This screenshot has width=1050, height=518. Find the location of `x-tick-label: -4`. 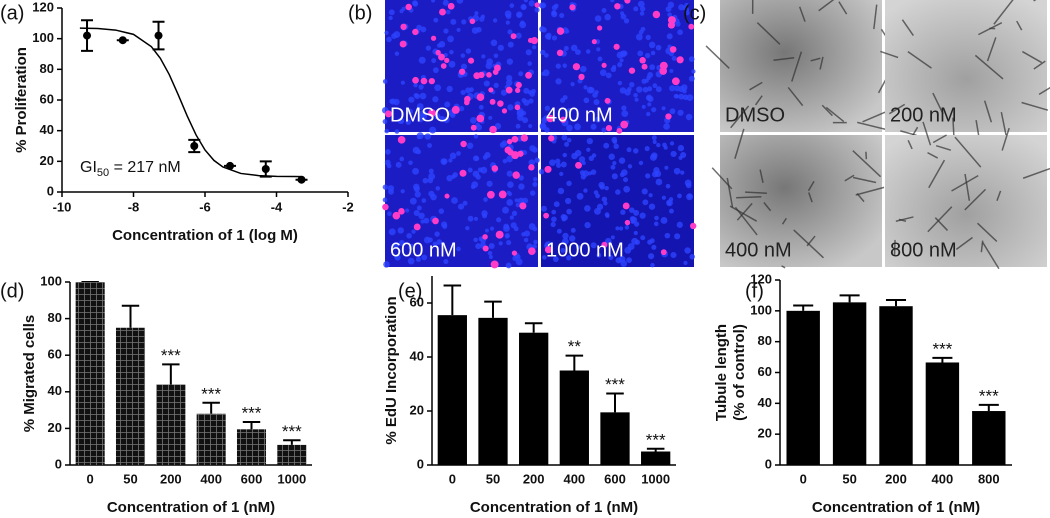

x-tick-label: -4 is located at coordinates (277, 206).